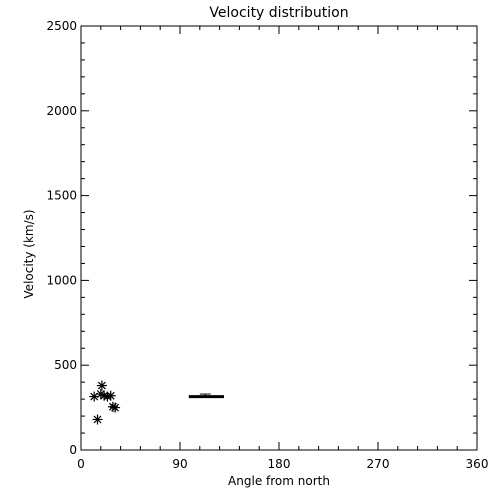 The width and height of the screenshot is (500, 504). I want to click on y-tick-label: 0, so click(73, 450).